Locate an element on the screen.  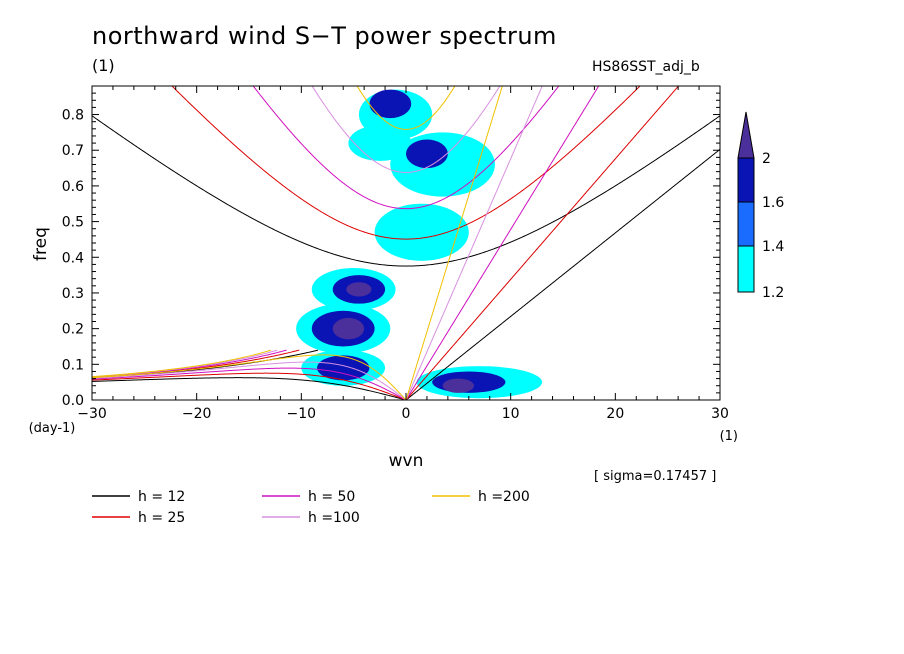
legend-label: h = 25 is located at coordinates (161, 518).